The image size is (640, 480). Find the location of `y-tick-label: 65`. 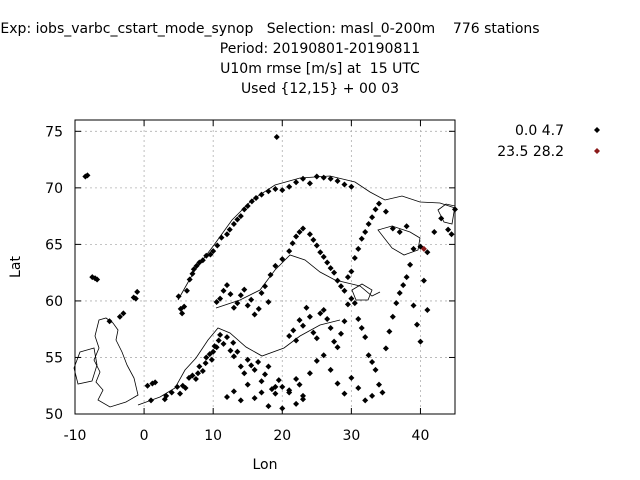

y-tick-label: 65 is located at coordinates (54, 245).